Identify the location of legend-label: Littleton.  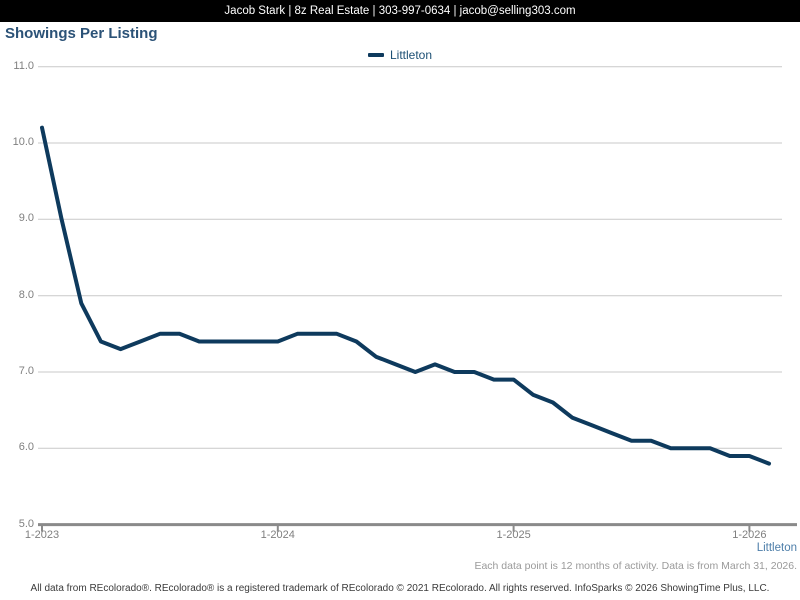
(411, 55).